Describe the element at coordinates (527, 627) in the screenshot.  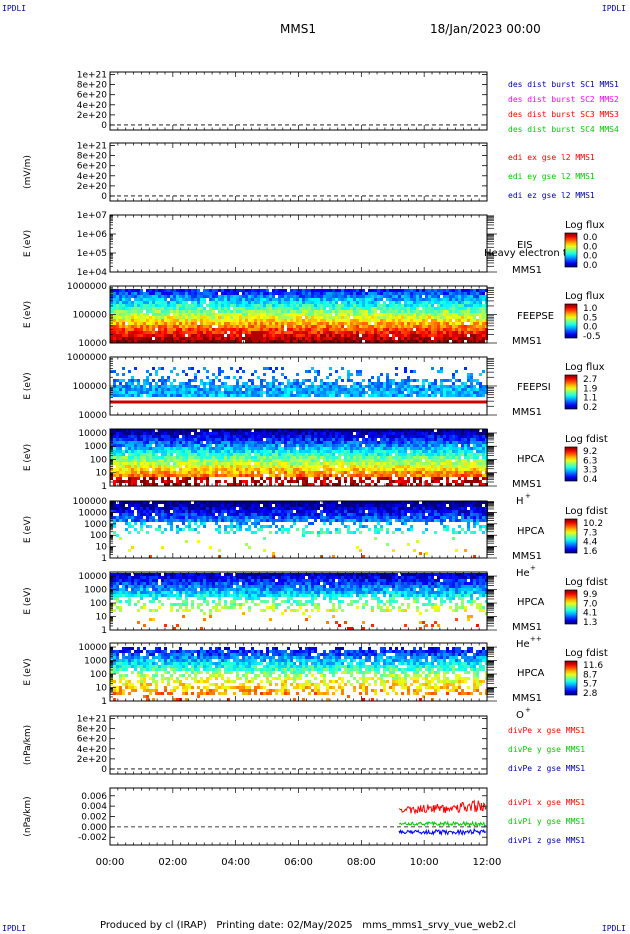
I see `spacecraft-label-p8: MMS1` at that location.